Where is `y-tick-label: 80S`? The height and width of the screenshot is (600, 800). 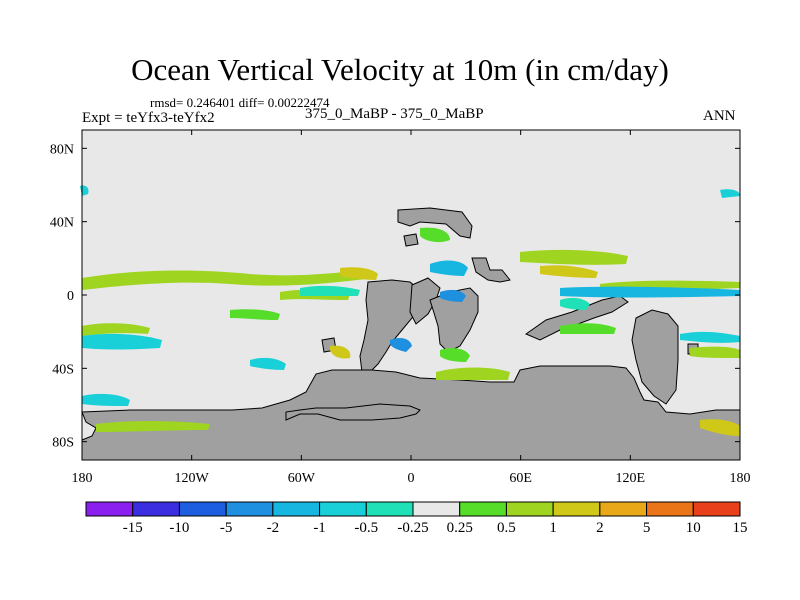 y-tick-label: 80S is located at coordinates (63, 443).